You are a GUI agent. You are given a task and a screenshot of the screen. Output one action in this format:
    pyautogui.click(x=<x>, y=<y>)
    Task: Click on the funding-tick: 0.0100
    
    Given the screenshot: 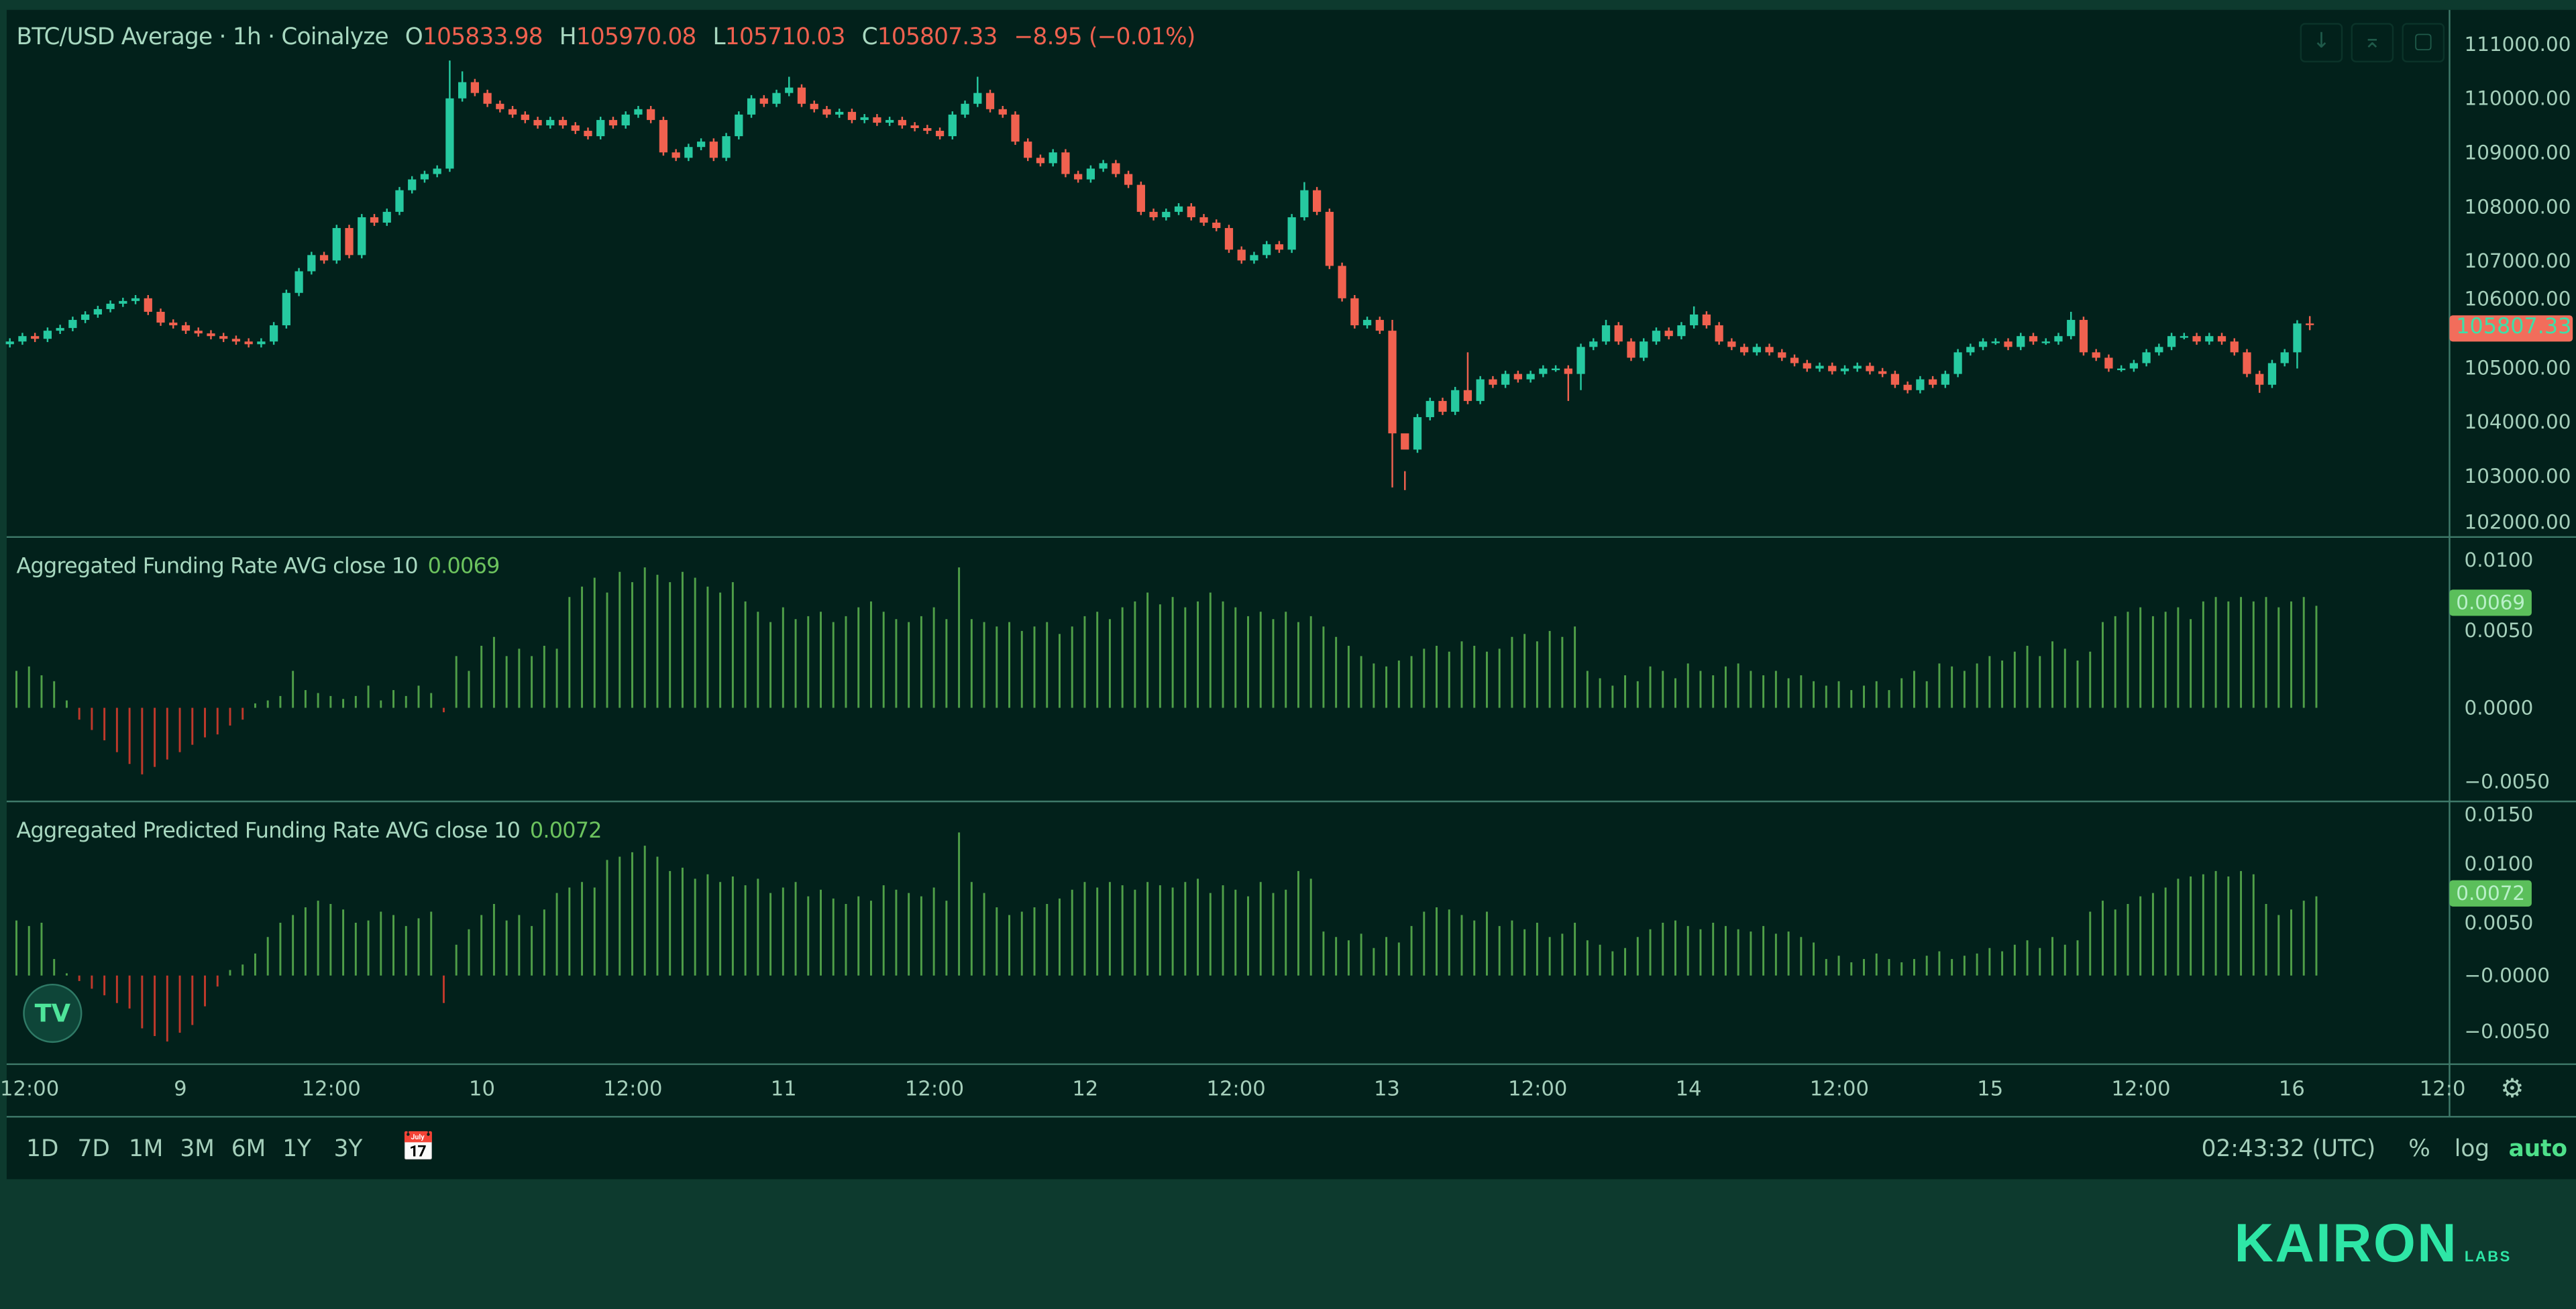 What is the action you would take?
    pyautogui.click(x=2499, y=560)
    